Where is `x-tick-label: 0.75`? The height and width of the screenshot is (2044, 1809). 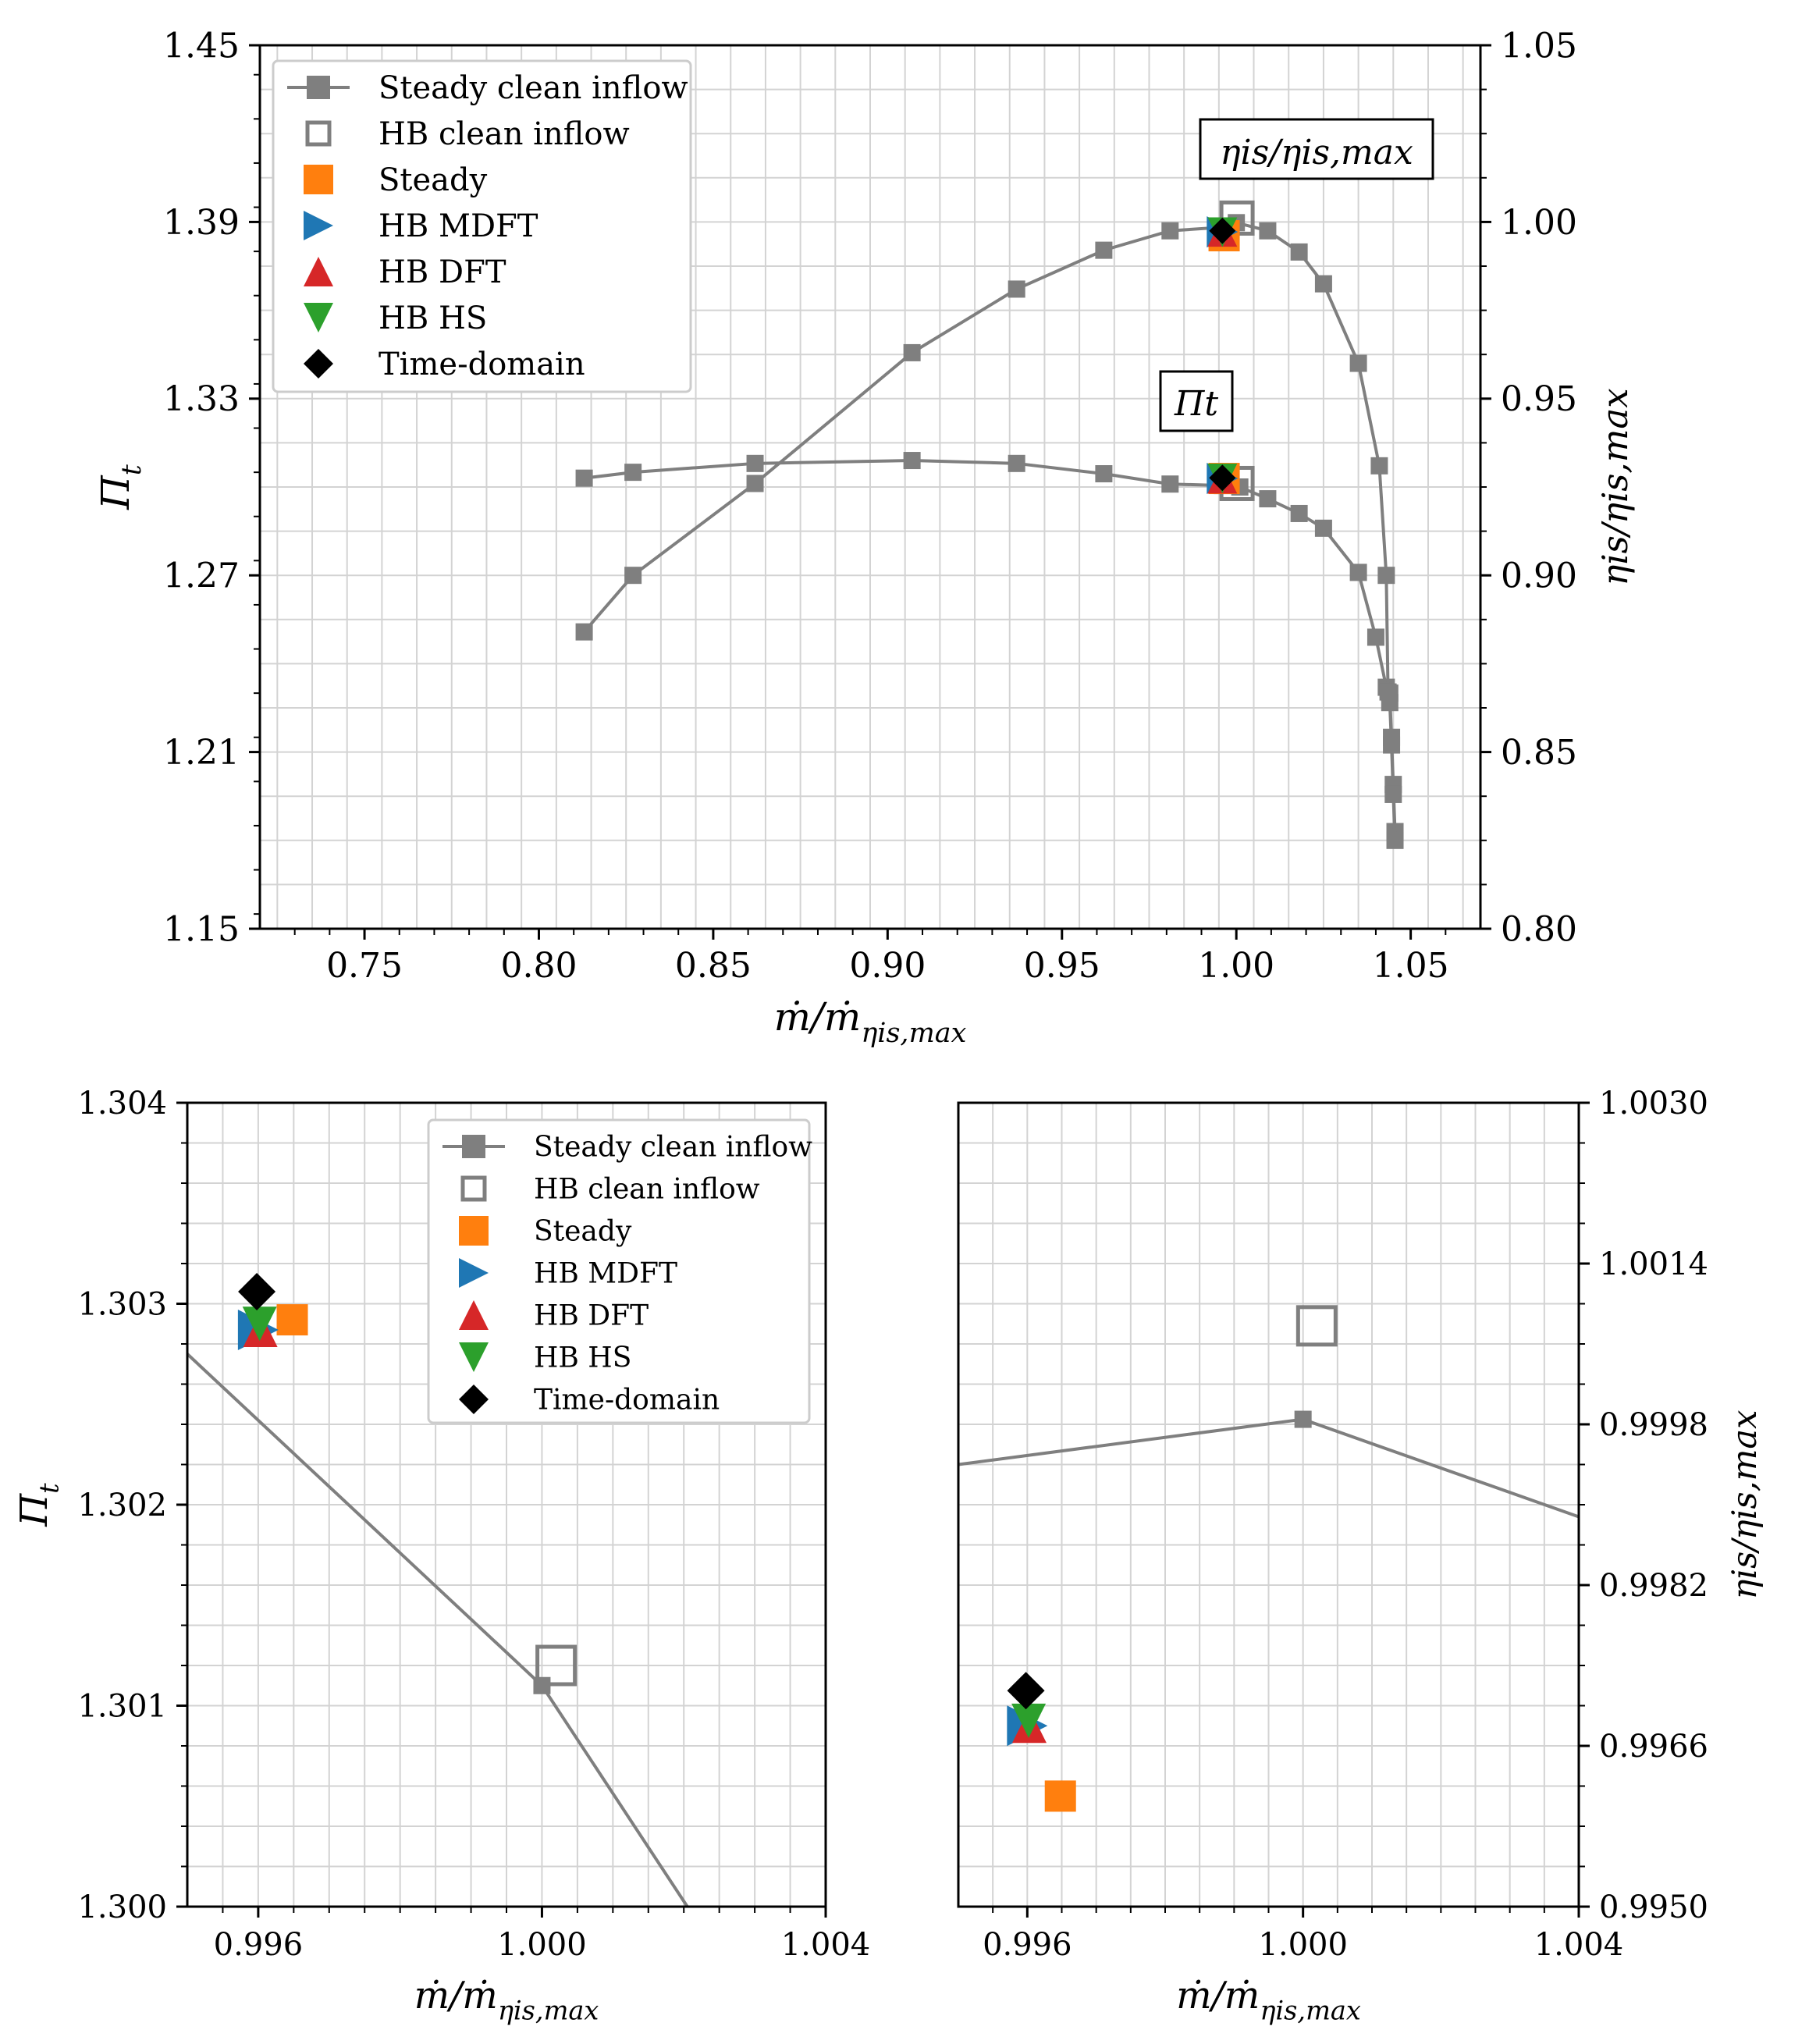
x-tick-label: 0.75 is located at coordinates (364, 966).